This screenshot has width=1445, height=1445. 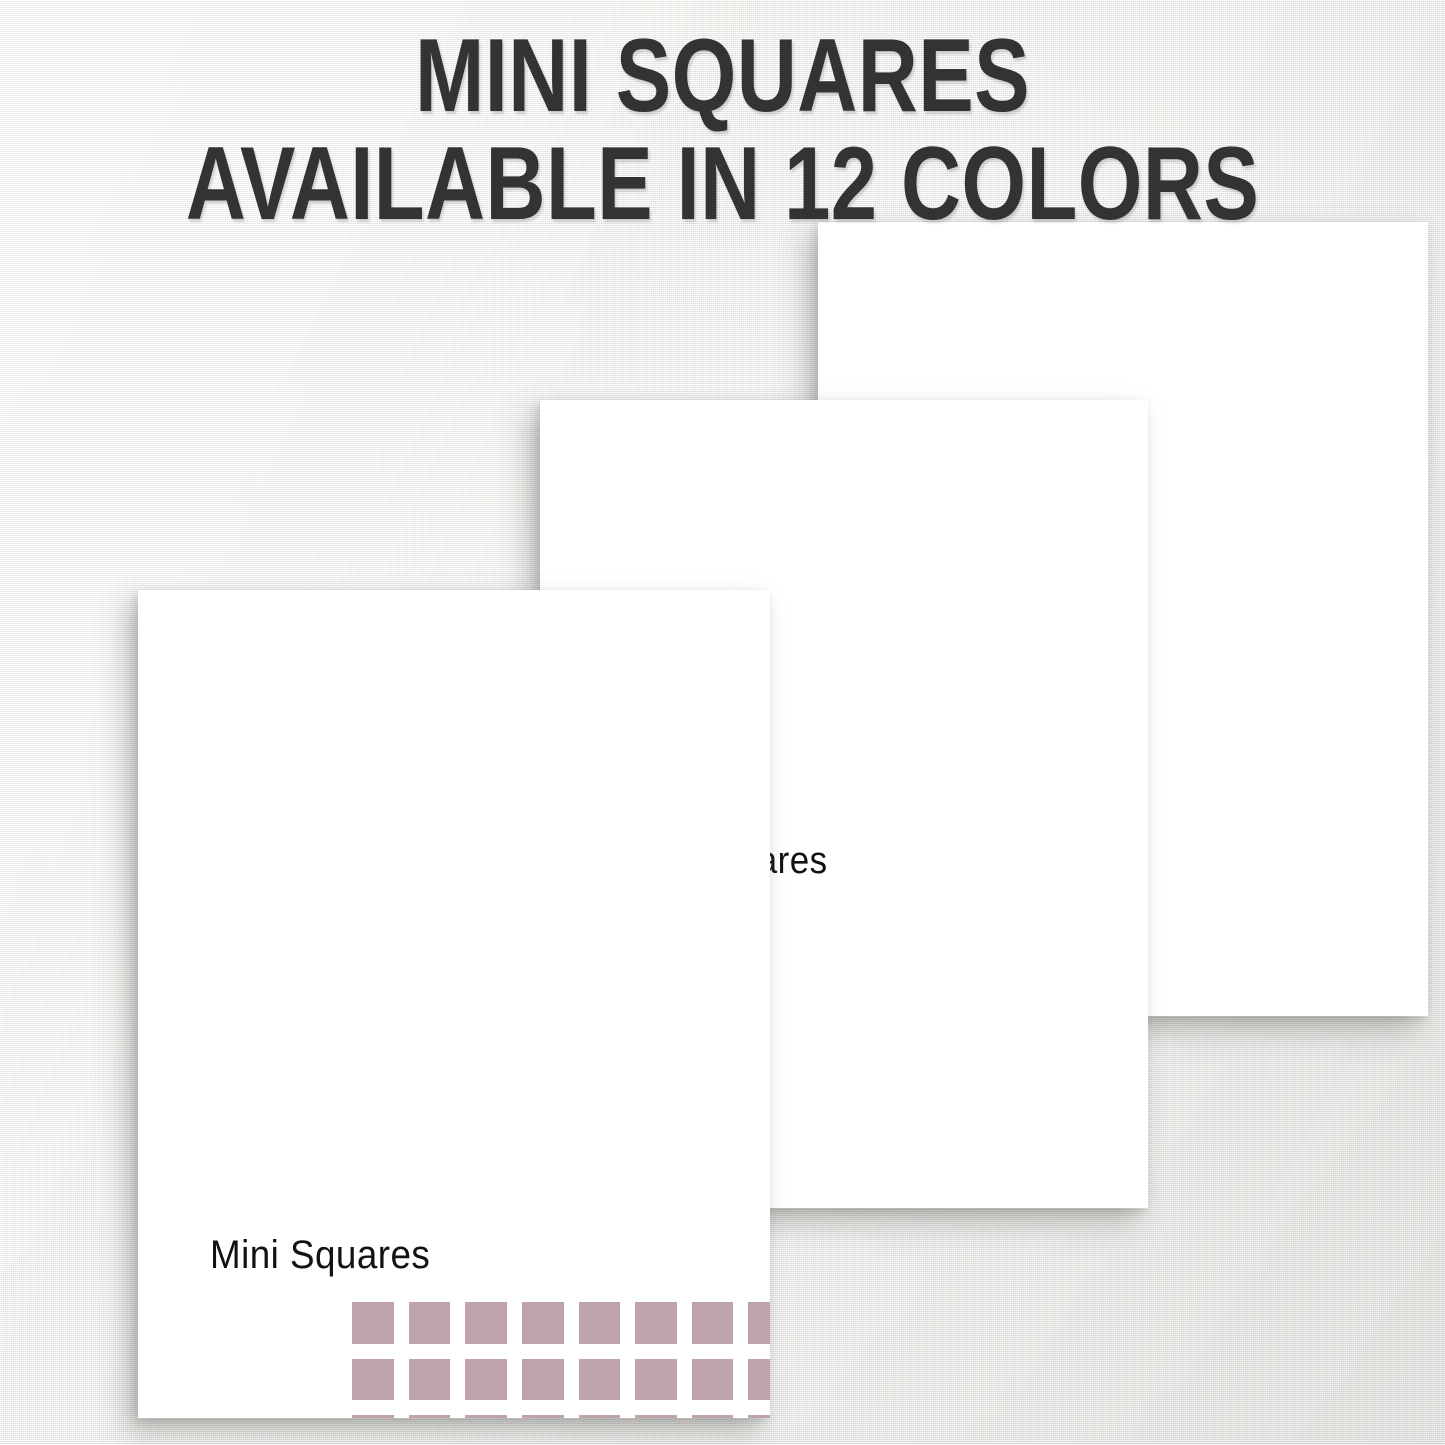 I want to click on swatch-grid-mauve, so click(x=561, y=1360).